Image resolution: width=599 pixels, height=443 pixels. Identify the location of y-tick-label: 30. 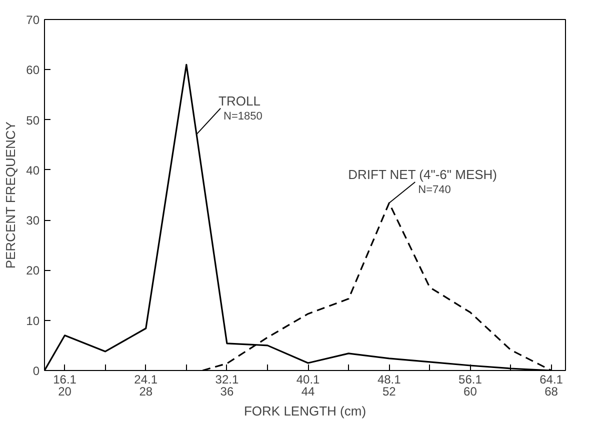
(33, 221).